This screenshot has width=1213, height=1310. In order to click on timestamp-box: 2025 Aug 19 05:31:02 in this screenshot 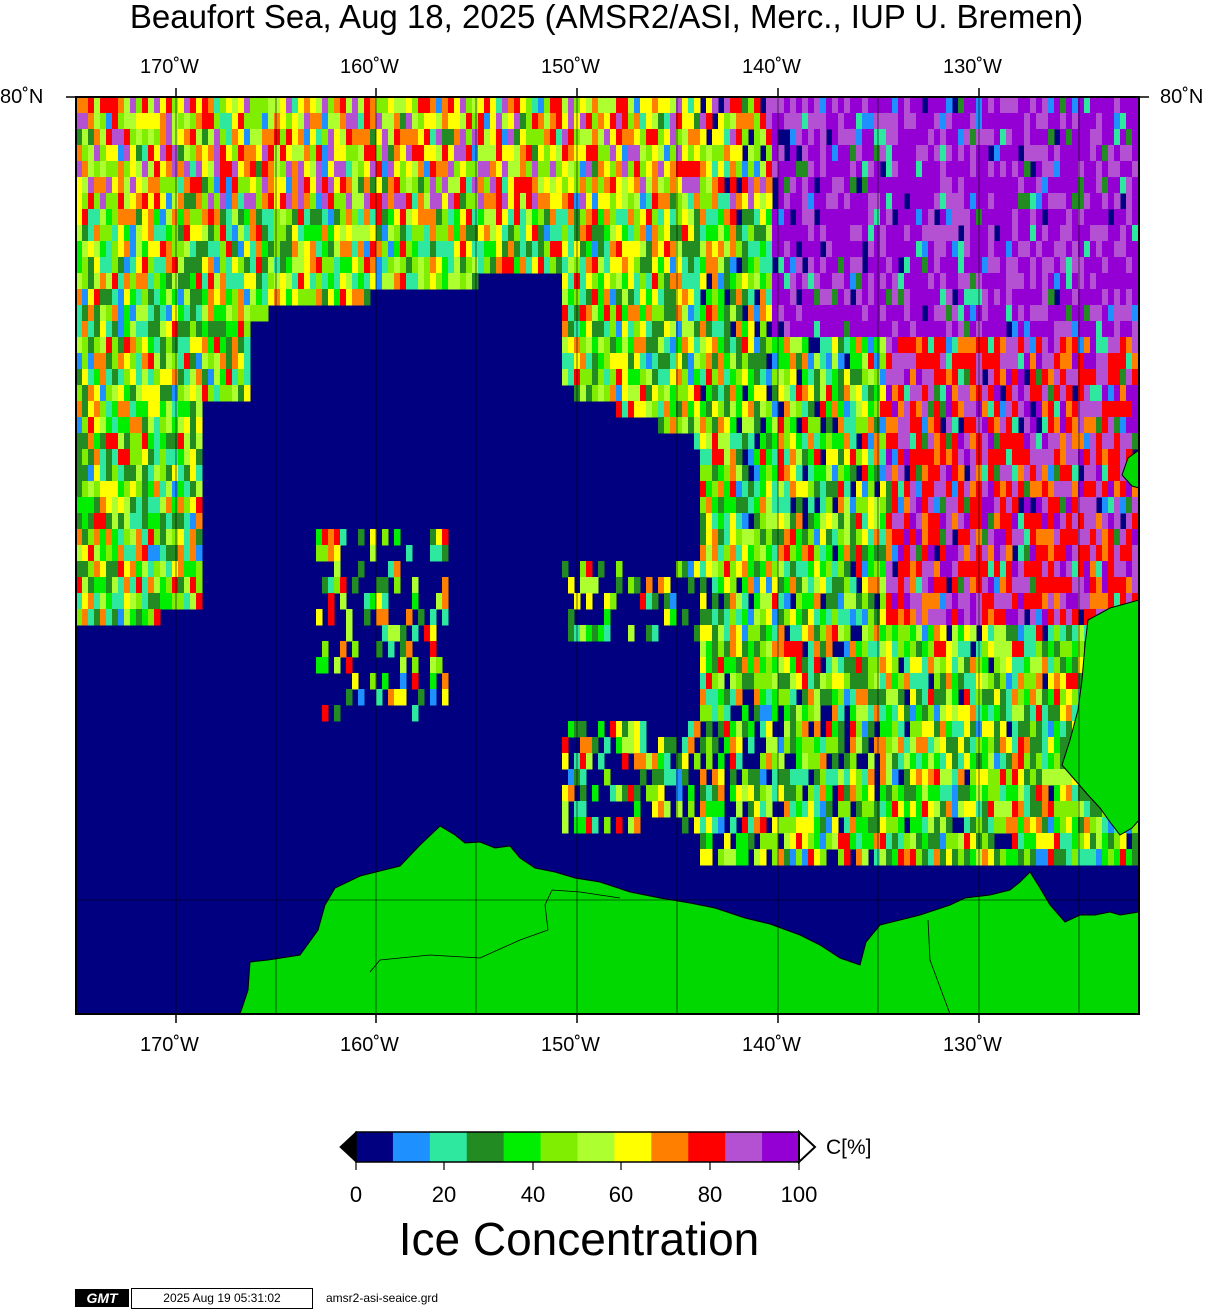, I will do `click(222, 1298)`.